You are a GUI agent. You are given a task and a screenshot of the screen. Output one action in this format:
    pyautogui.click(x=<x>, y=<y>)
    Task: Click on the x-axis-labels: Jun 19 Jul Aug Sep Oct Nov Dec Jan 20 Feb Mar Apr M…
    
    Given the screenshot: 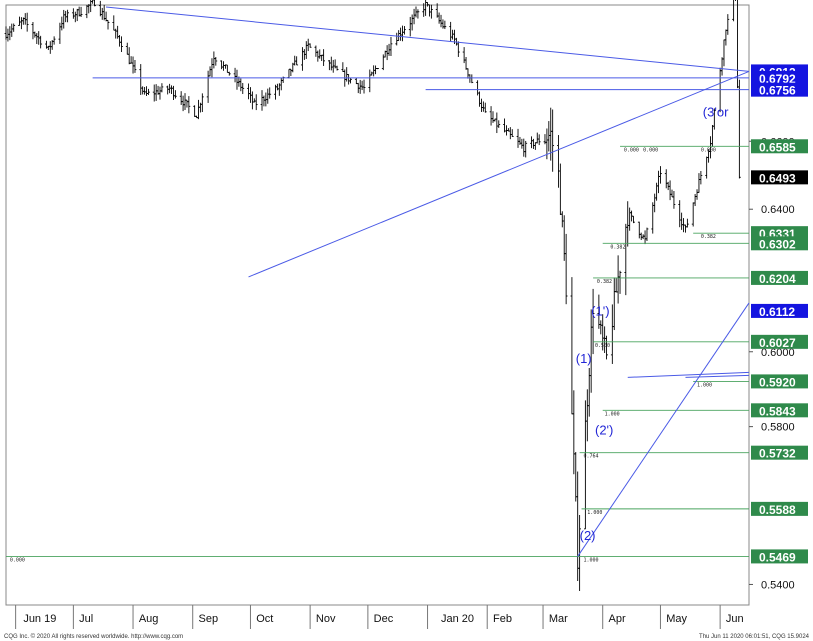 What is the action you would take?
    pyautogui.click(x=383, y=619)
    